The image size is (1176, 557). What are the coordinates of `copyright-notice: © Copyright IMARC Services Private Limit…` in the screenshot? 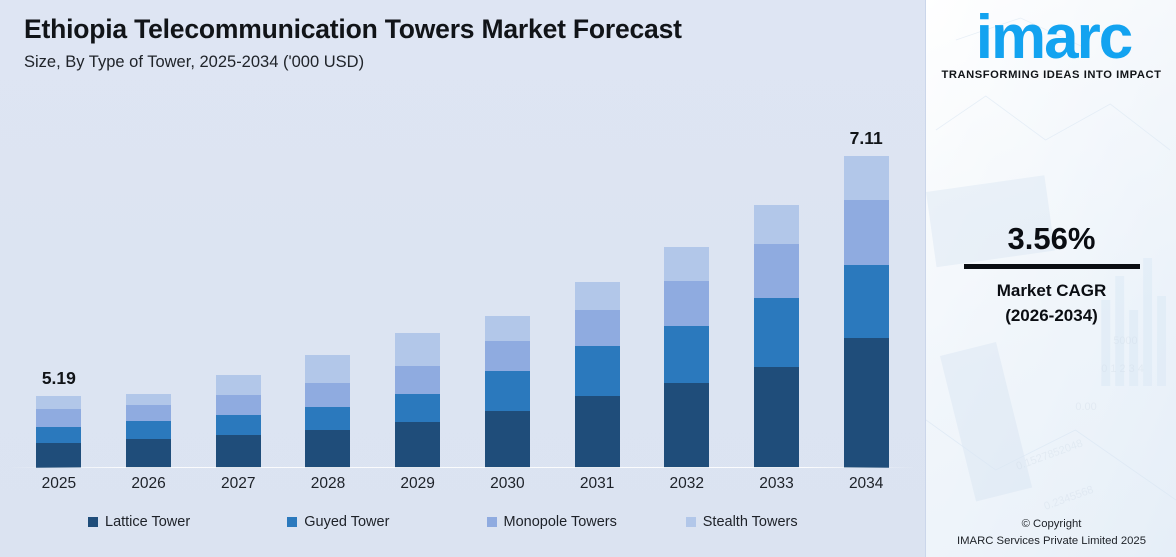 It's located at (1051, 532).